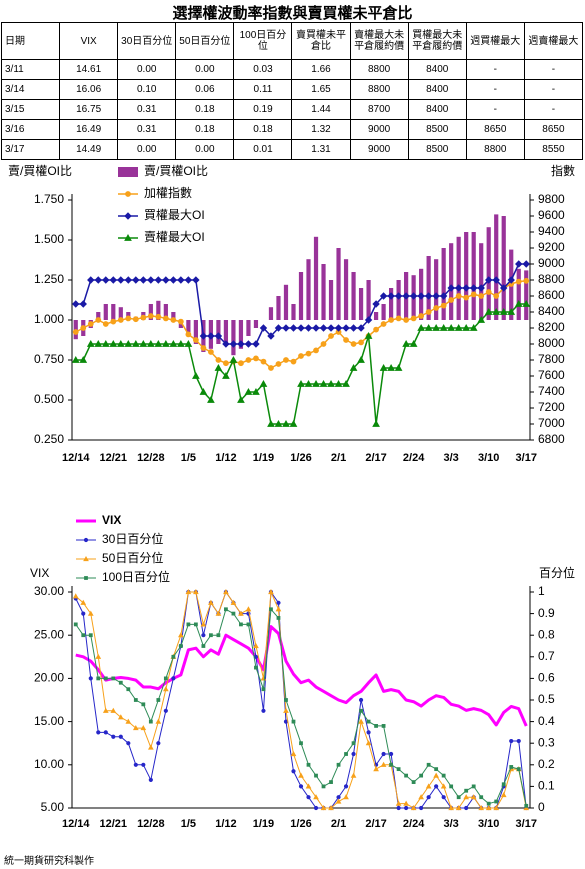 This screenshot has height=869, width=585. What do you see at coordinates (495, 41) in the screenshot?
I see `table-cell: 週買權最大` at bounding box center [495, 41].